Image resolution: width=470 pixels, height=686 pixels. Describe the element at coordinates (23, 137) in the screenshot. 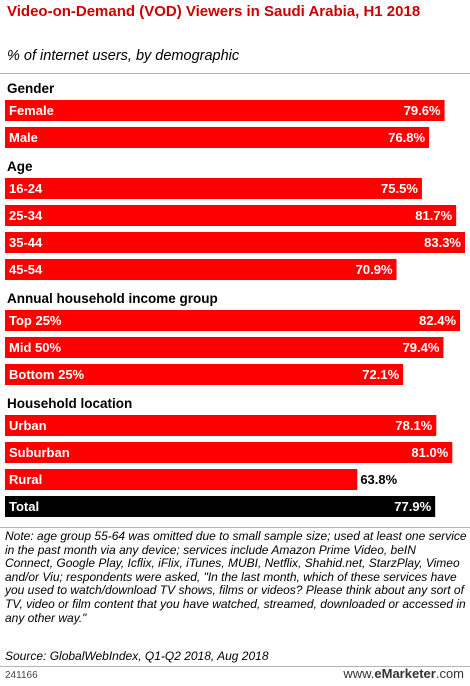

I see `bar-label-1: Male` at that location.